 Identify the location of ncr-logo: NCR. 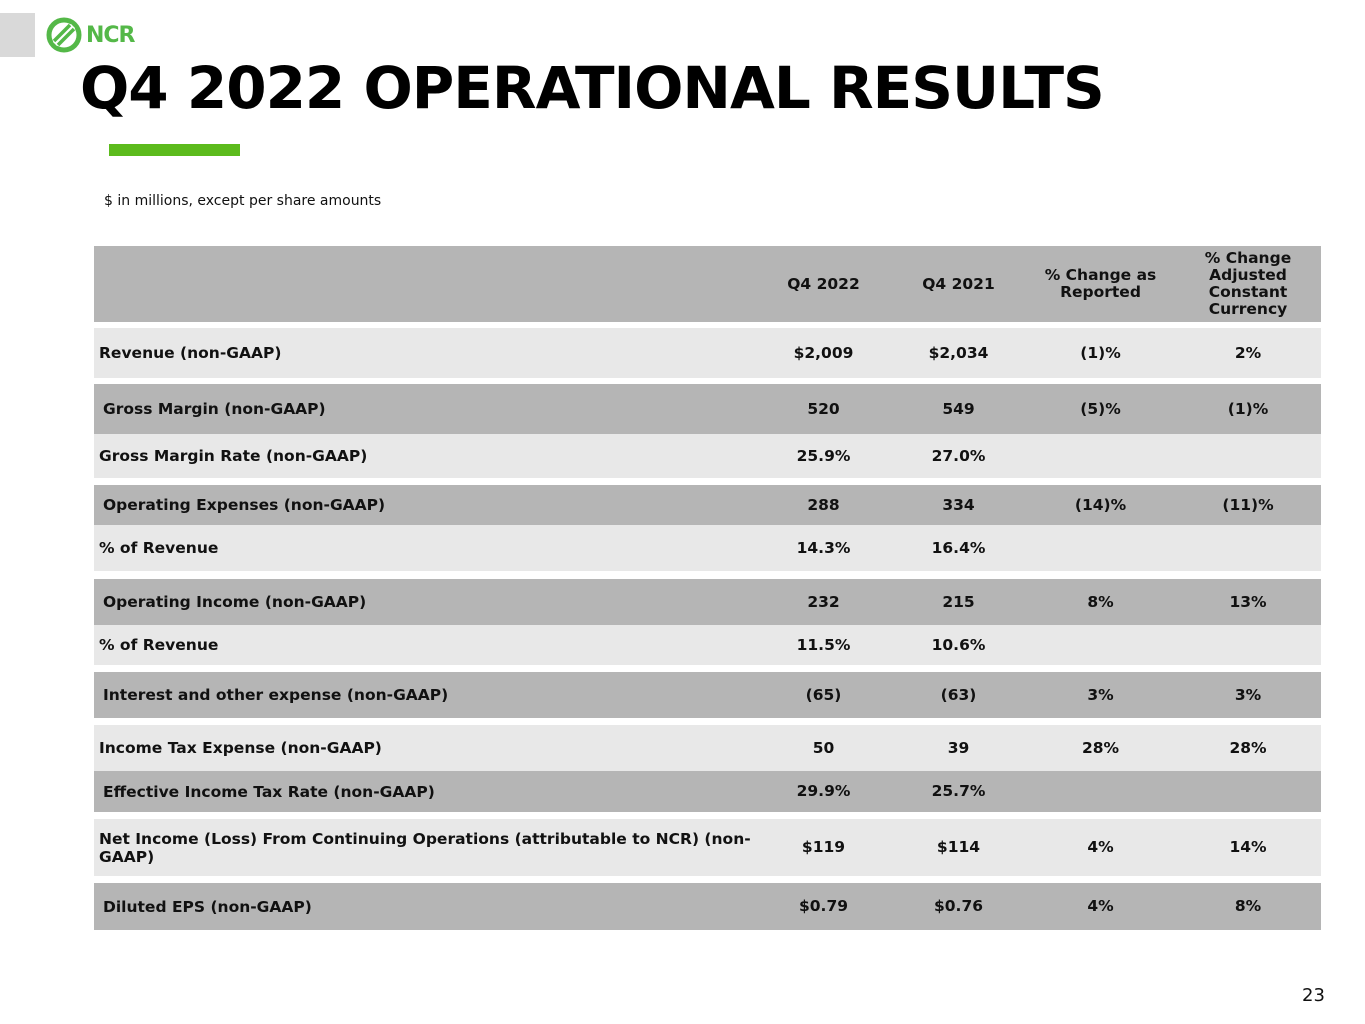
(90, 35).